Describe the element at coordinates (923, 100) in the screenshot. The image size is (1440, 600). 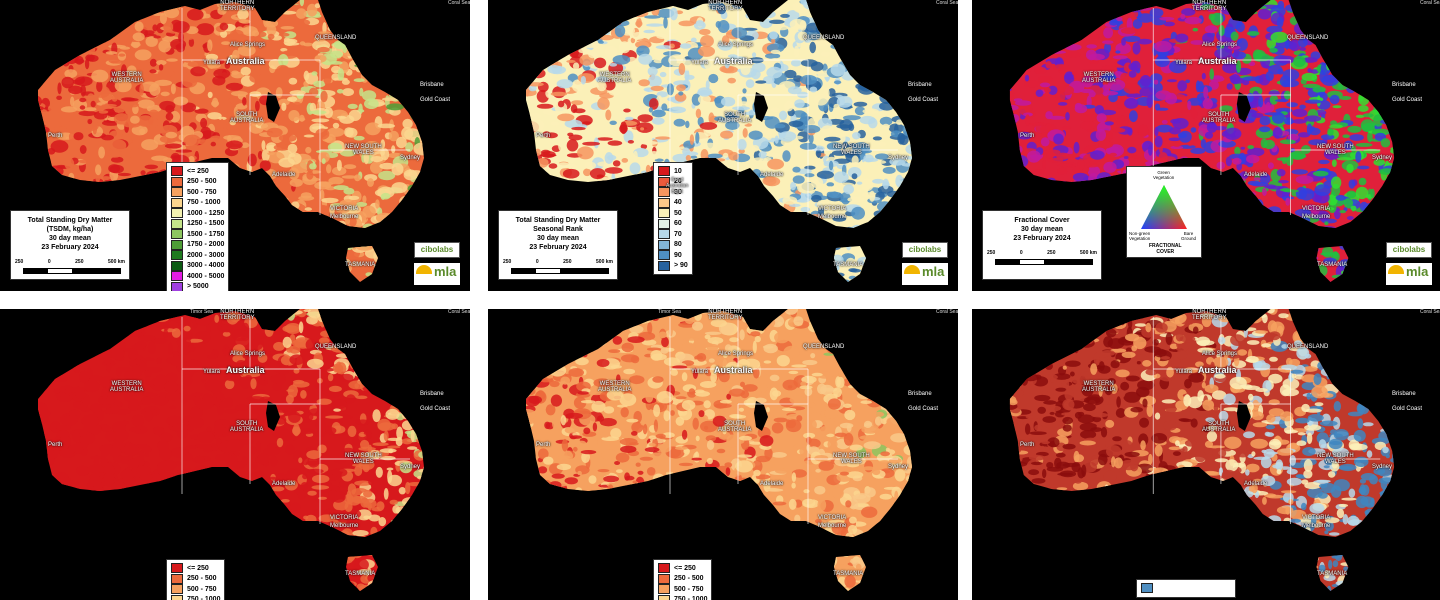
I see `city-gold-coast: Gold Coast` at that location.